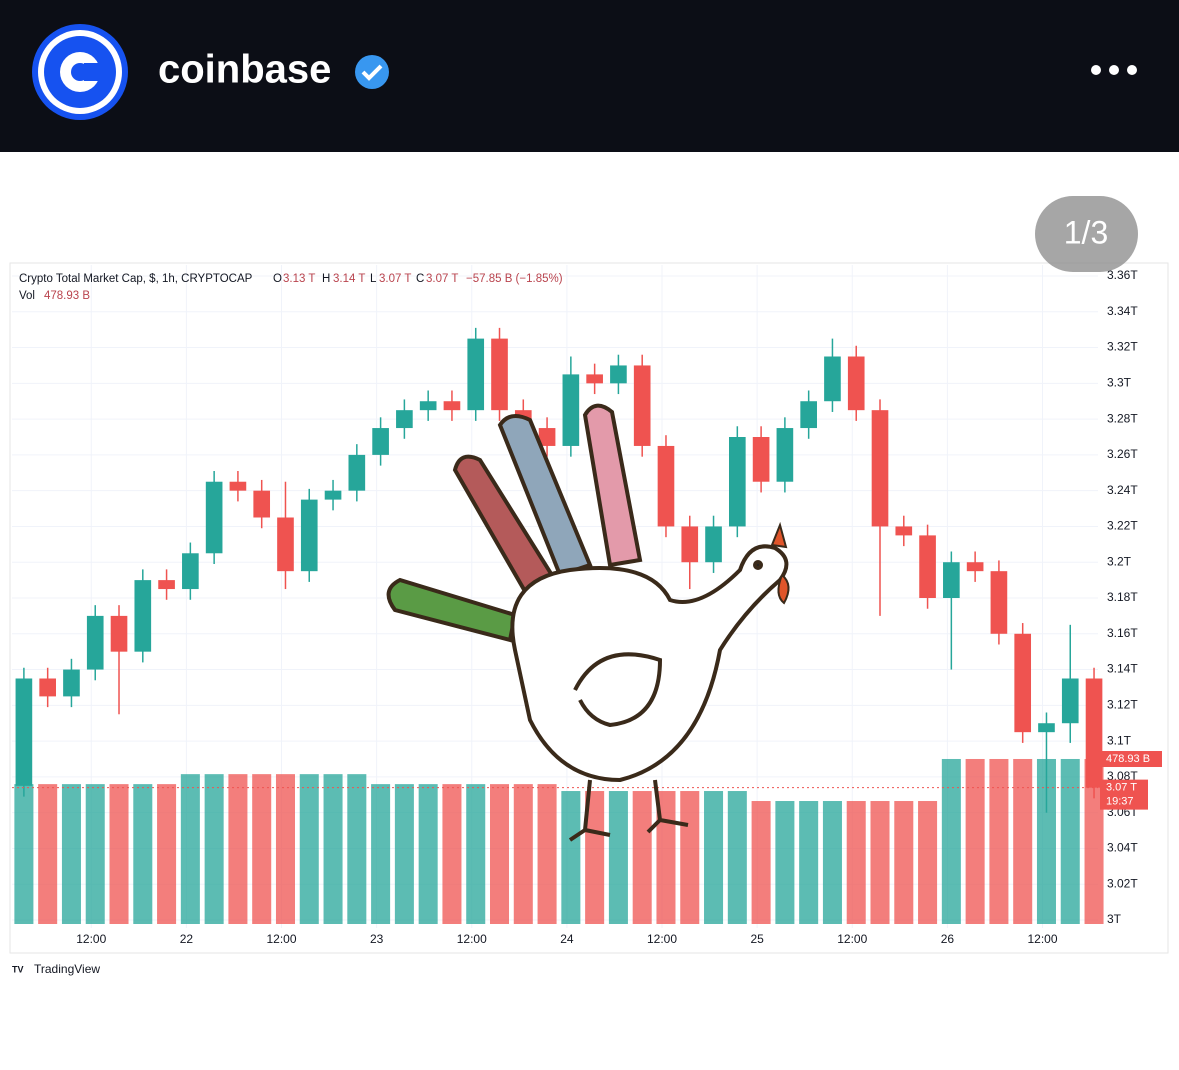 This screenshot has height=1070, width=1179. I want to click on change: −57.85 B (−1.85%), so click(514, 279).